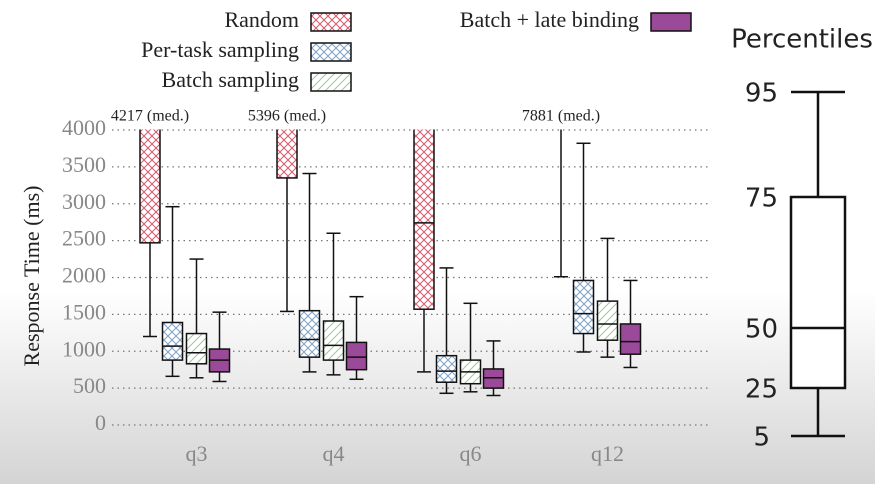  Describe the element at coordinates (761, 438) in the screenshot. I see `key-label: 5` at that location.